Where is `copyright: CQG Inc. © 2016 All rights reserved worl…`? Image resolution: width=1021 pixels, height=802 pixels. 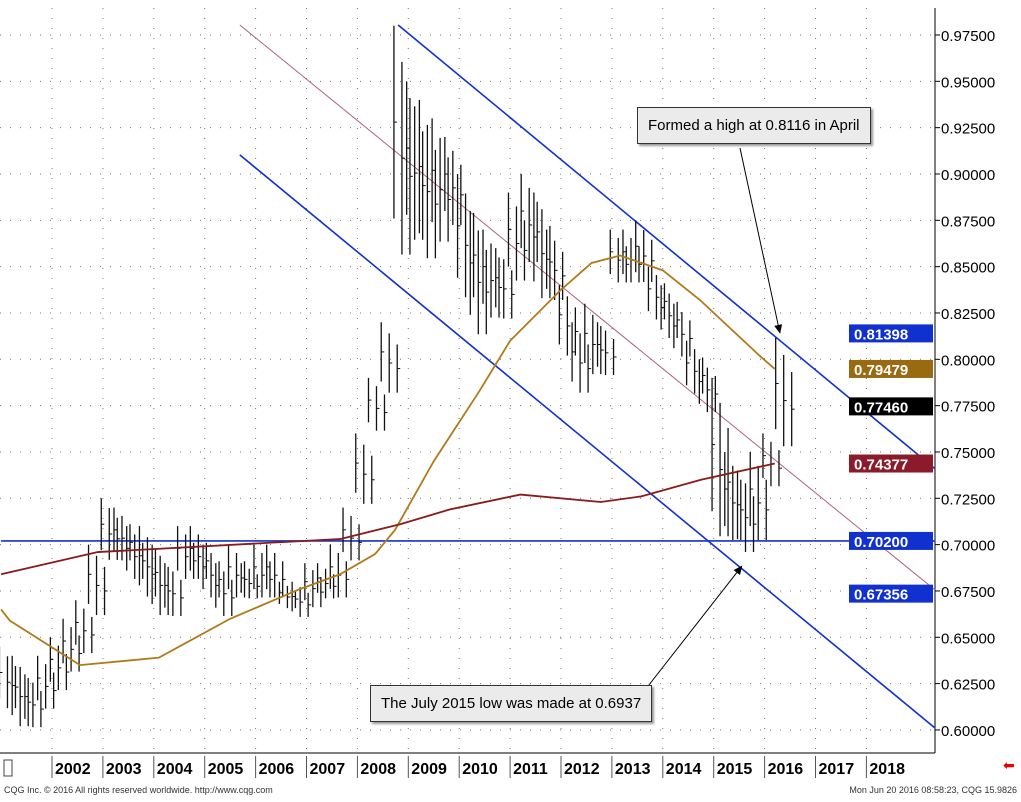 copyright: CQG Inc. © 2016 All rights reserved worl… is located at coordinates (138, 790).